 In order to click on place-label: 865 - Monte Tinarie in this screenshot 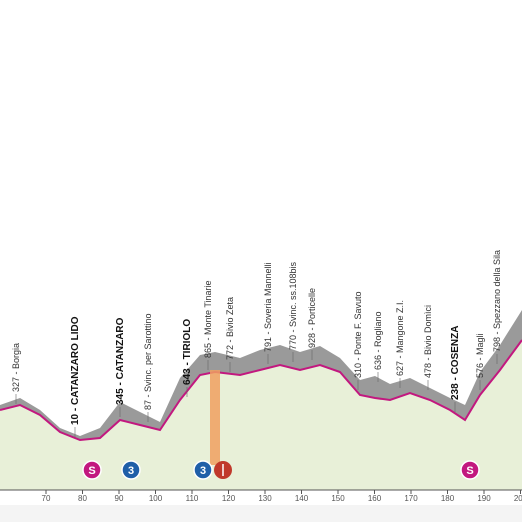, I will do `click(208, 319)`.